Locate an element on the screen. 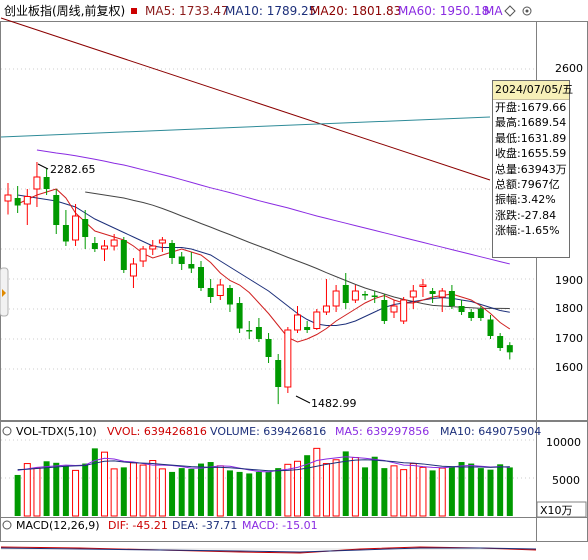 This screenshot has width=588, height=560. info-close: 收盘:1655.59 is located at coordinates (531, 154).